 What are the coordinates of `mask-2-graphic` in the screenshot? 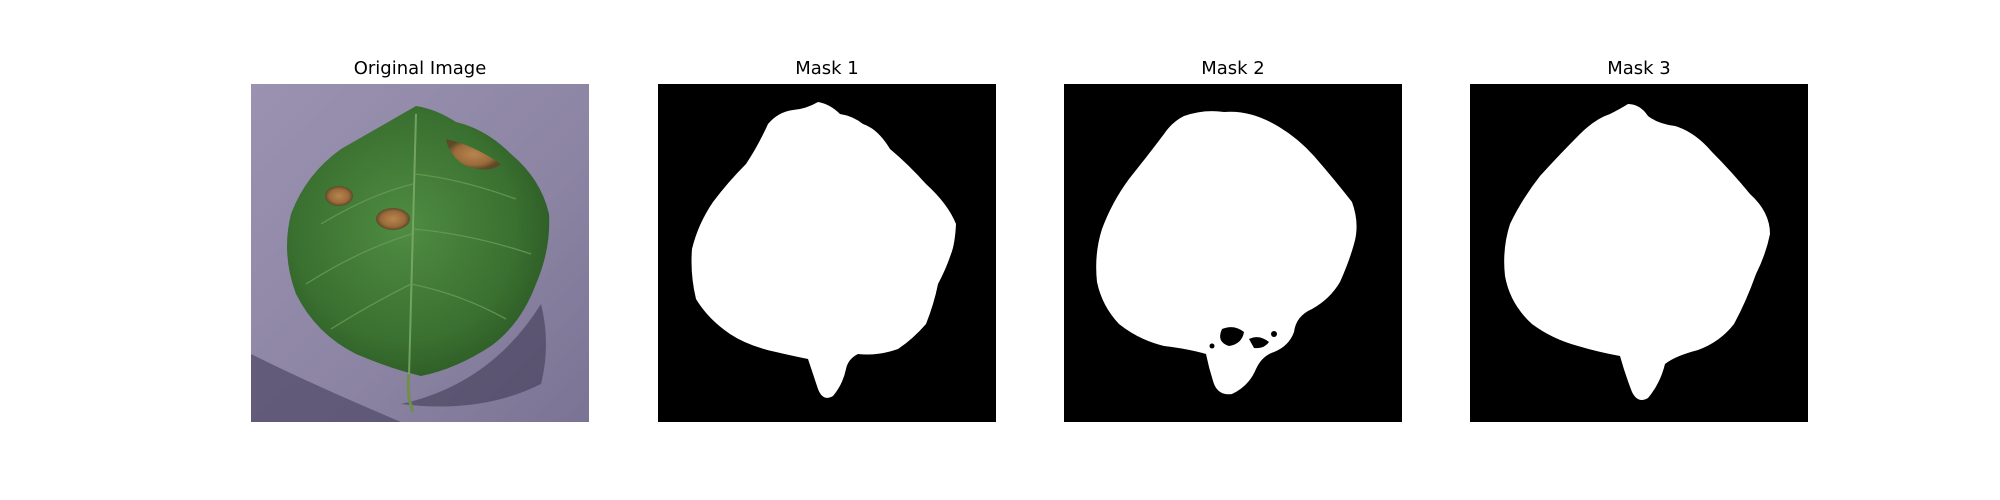 It's located at (1233, 253).